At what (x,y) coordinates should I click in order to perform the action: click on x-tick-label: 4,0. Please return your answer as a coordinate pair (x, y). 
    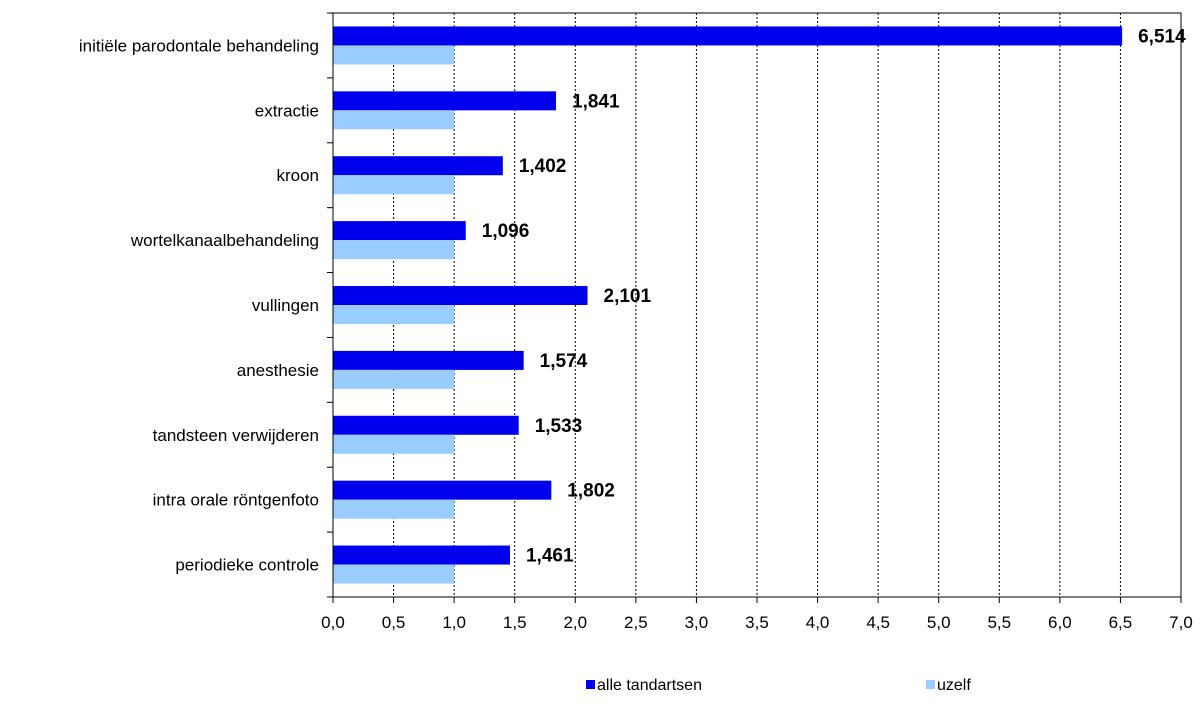
    Looking at the image, I should click on (818, 622).